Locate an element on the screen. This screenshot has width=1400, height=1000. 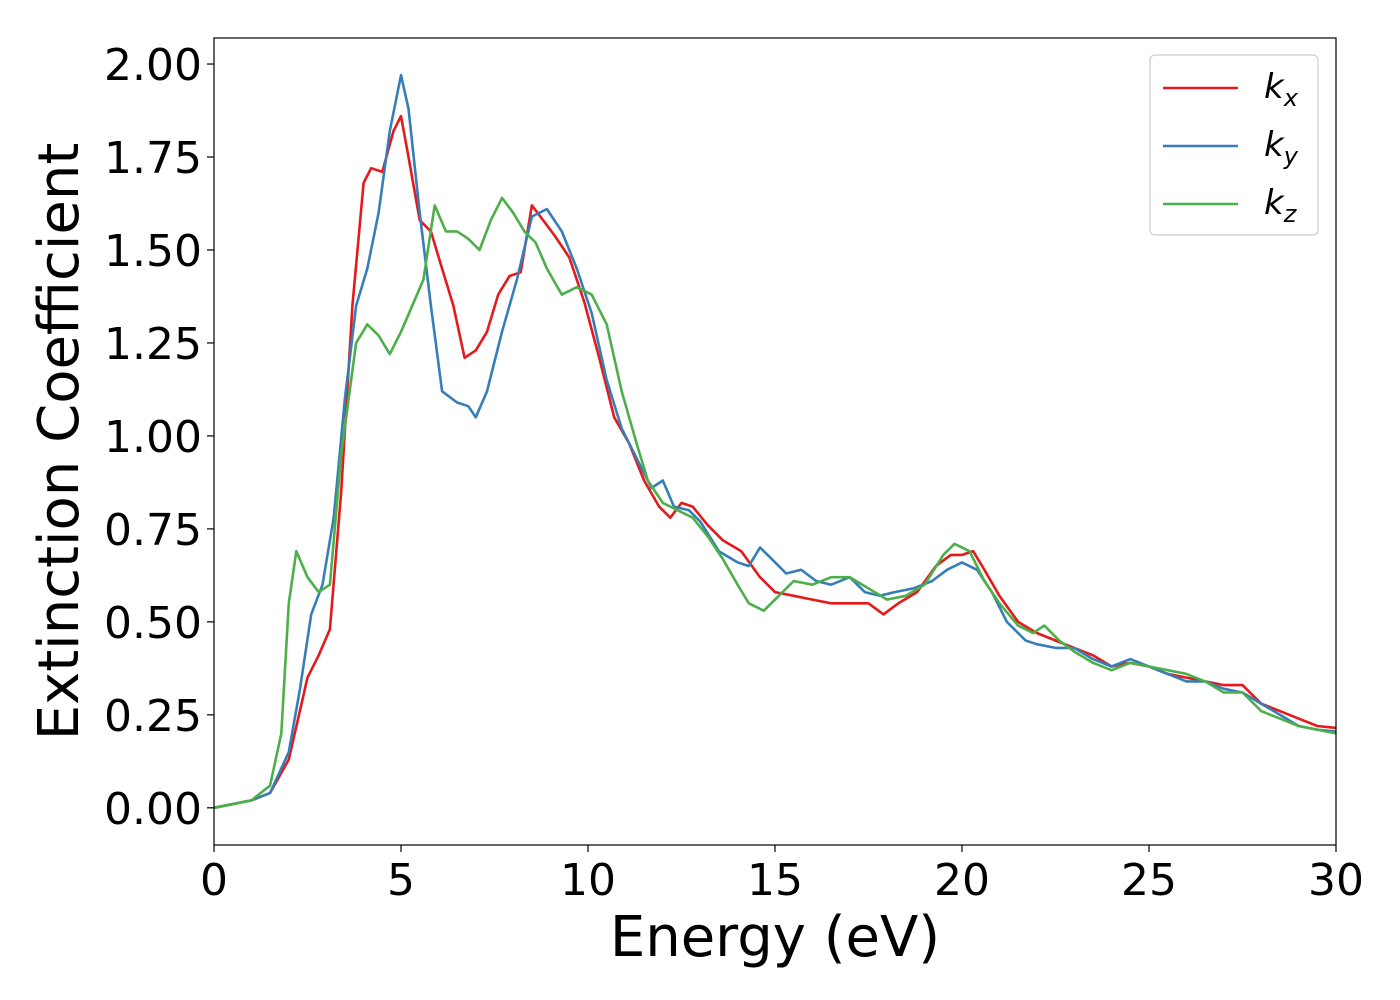
legend-label-kx: kx is located at coordinates (1281, 89).